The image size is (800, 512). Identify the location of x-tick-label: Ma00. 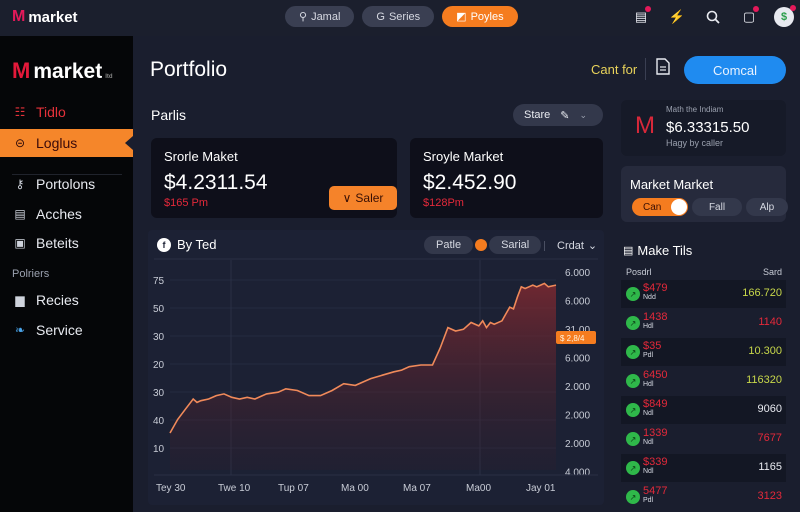
(478, 488).